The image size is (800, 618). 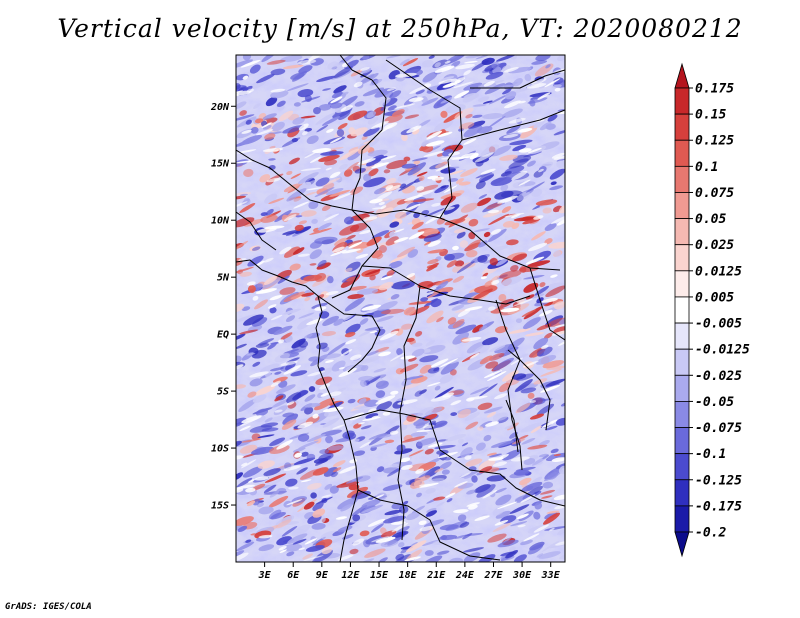 I want to click on colorbar-label: 0.1, so click(x=706, y=167).